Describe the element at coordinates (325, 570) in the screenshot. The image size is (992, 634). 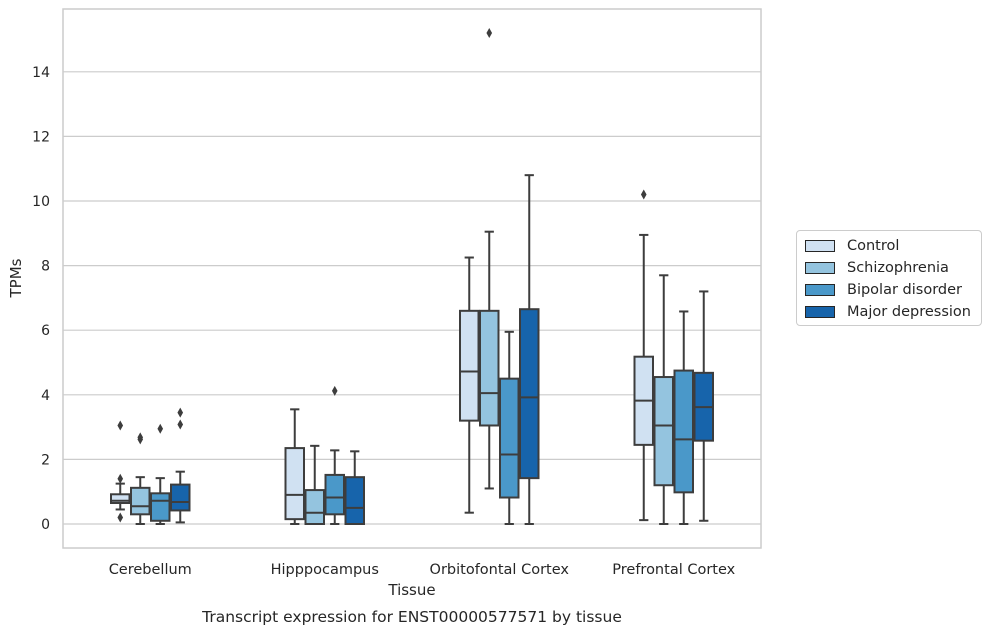
I see `x-tick-label: Hipppocampus` at that location.